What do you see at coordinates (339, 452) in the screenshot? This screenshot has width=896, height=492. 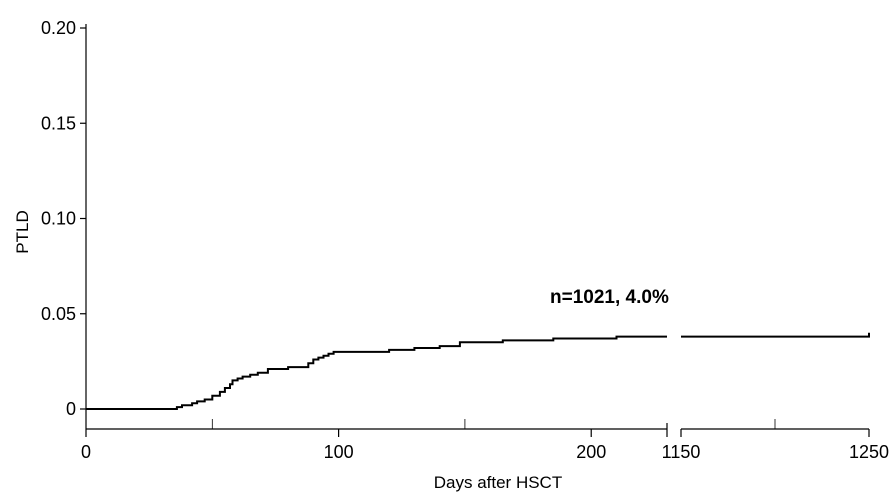 I see `x-tick-label: 100` at bounding box center [339, 452].